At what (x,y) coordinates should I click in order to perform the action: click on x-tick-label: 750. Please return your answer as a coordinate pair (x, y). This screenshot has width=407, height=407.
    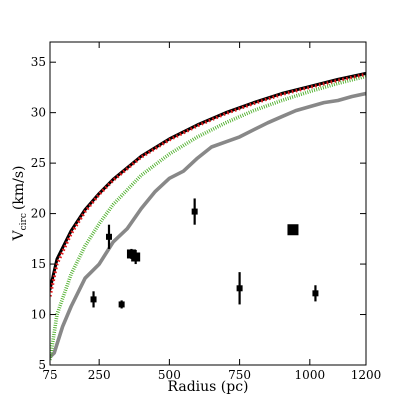
    Looking at the image, I should click on (239, 375).